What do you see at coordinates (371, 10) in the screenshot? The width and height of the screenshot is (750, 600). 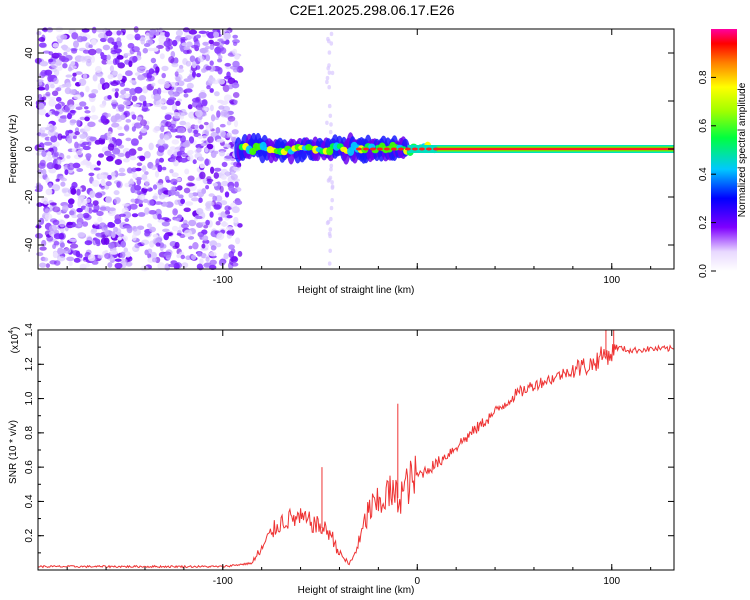 I see `figure-title: C2E1.2025.298.06.17.E26` at bounding box center [371, 10].